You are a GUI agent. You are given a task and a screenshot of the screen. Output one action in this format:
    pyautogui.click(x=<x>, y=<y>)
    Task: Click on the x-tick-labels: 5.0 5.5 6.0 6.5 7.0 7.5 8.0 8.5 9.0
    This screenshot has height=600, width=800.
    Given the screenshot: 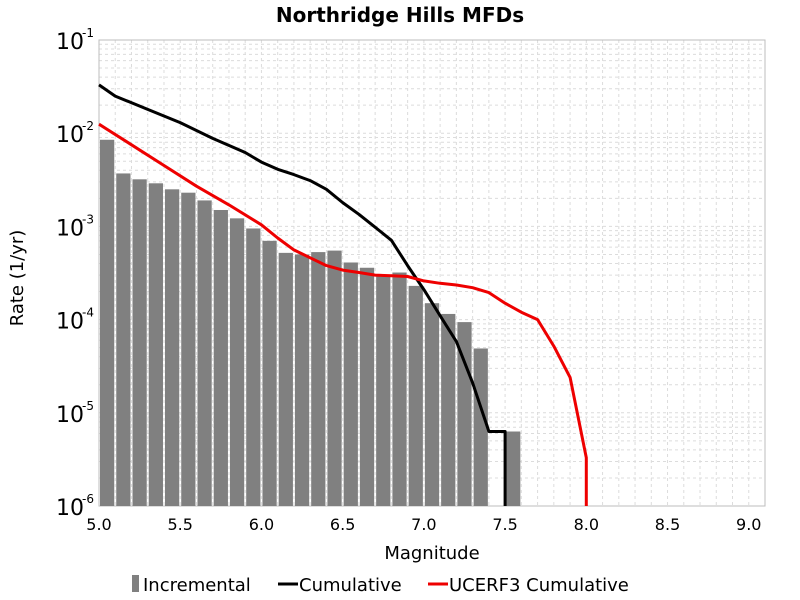 What is the action you would take?
    pyautogui.click(x=423, y=524)
    